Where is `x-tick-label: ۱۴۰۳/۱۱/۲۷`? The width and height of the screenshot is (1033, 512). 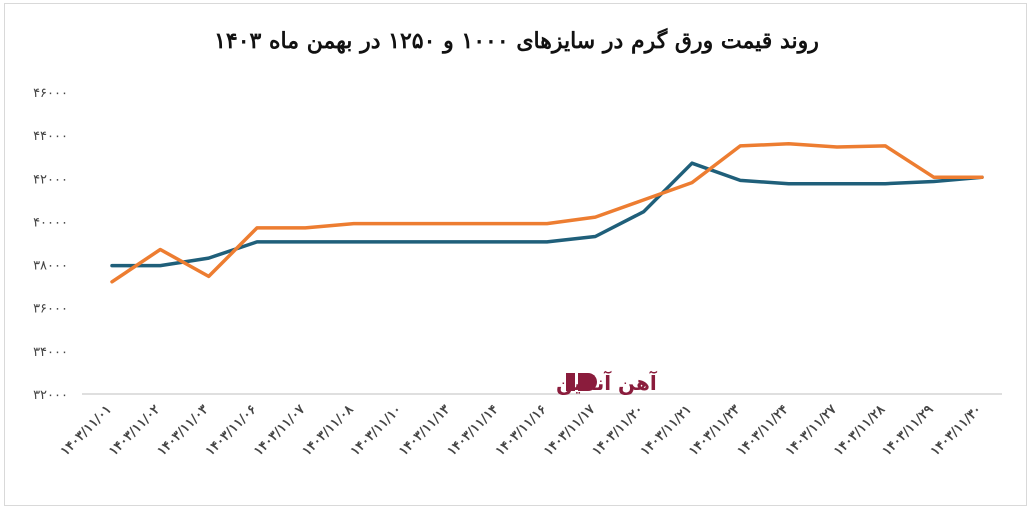 x-tick-label: ۱۴۰۳/۱۱/۲۷ is located at coordinates (812, 431).